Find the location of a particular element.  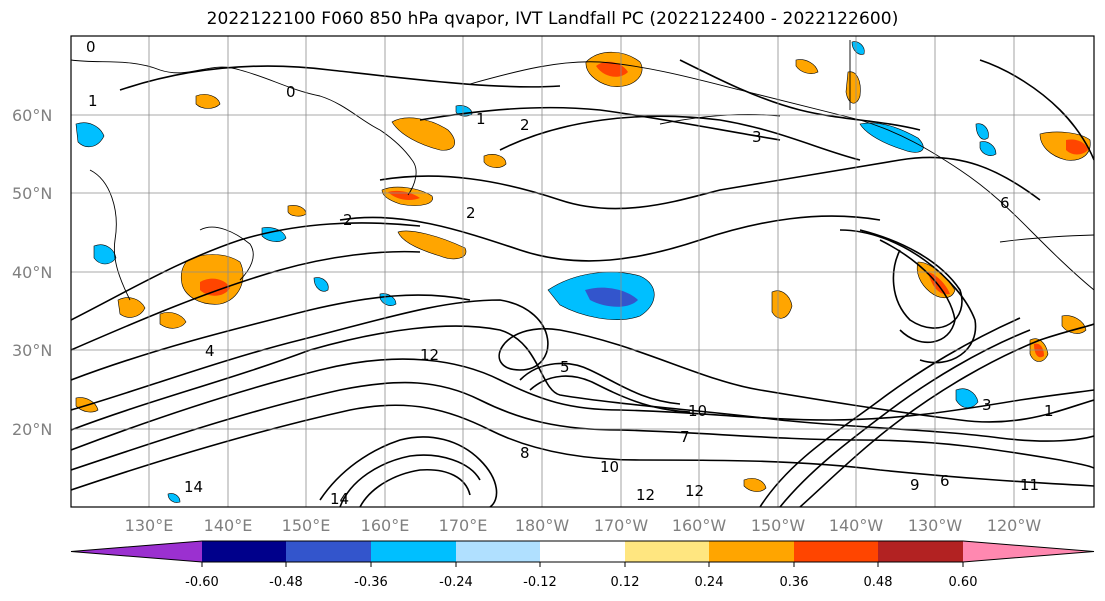

contour-label: 9 is located at coordinates (915, 485).